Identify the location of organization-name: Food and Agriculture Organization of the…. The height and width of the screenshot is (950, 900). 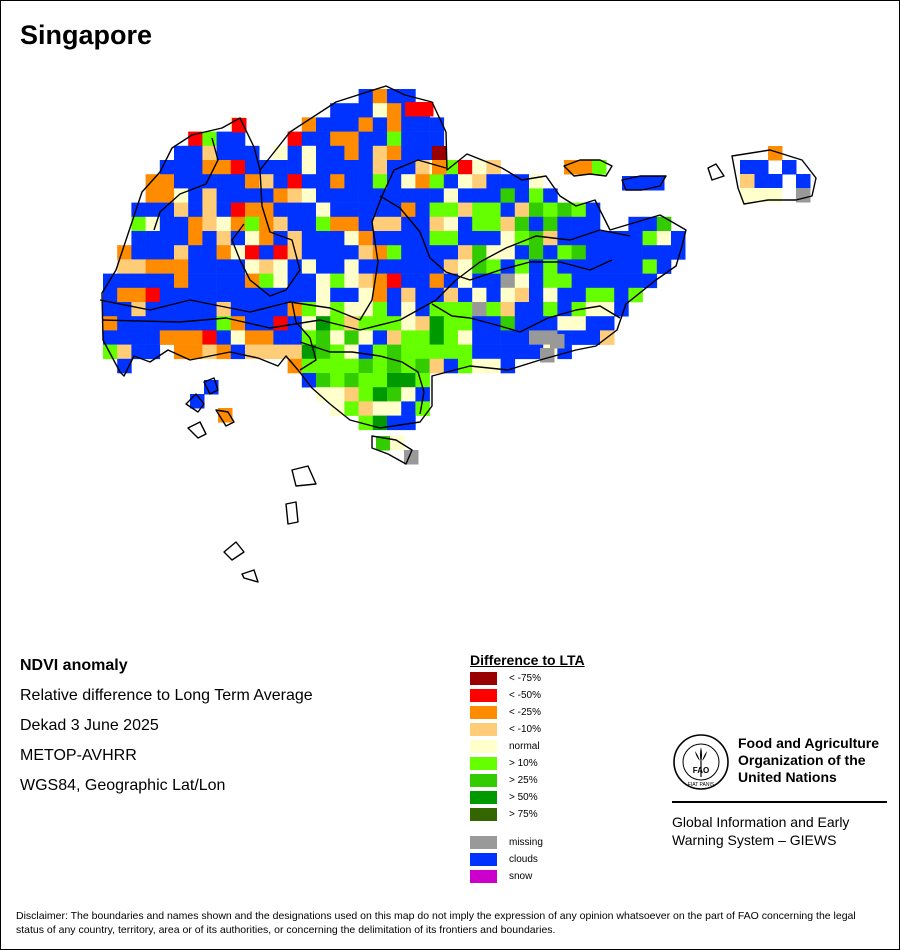
(808, 760).